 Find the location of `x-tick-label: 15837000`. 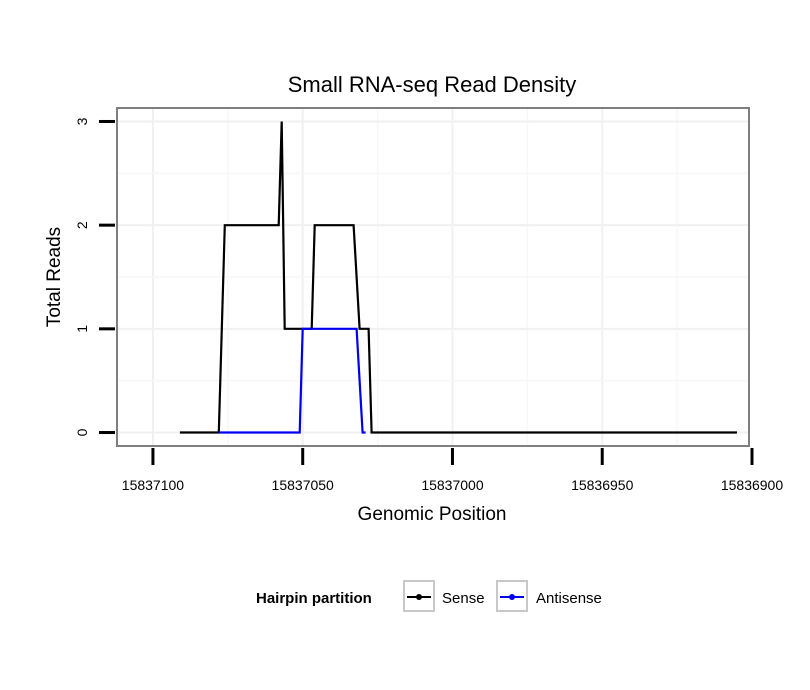

x-tick-label: 15837000 is located at coordinates (452, 485).